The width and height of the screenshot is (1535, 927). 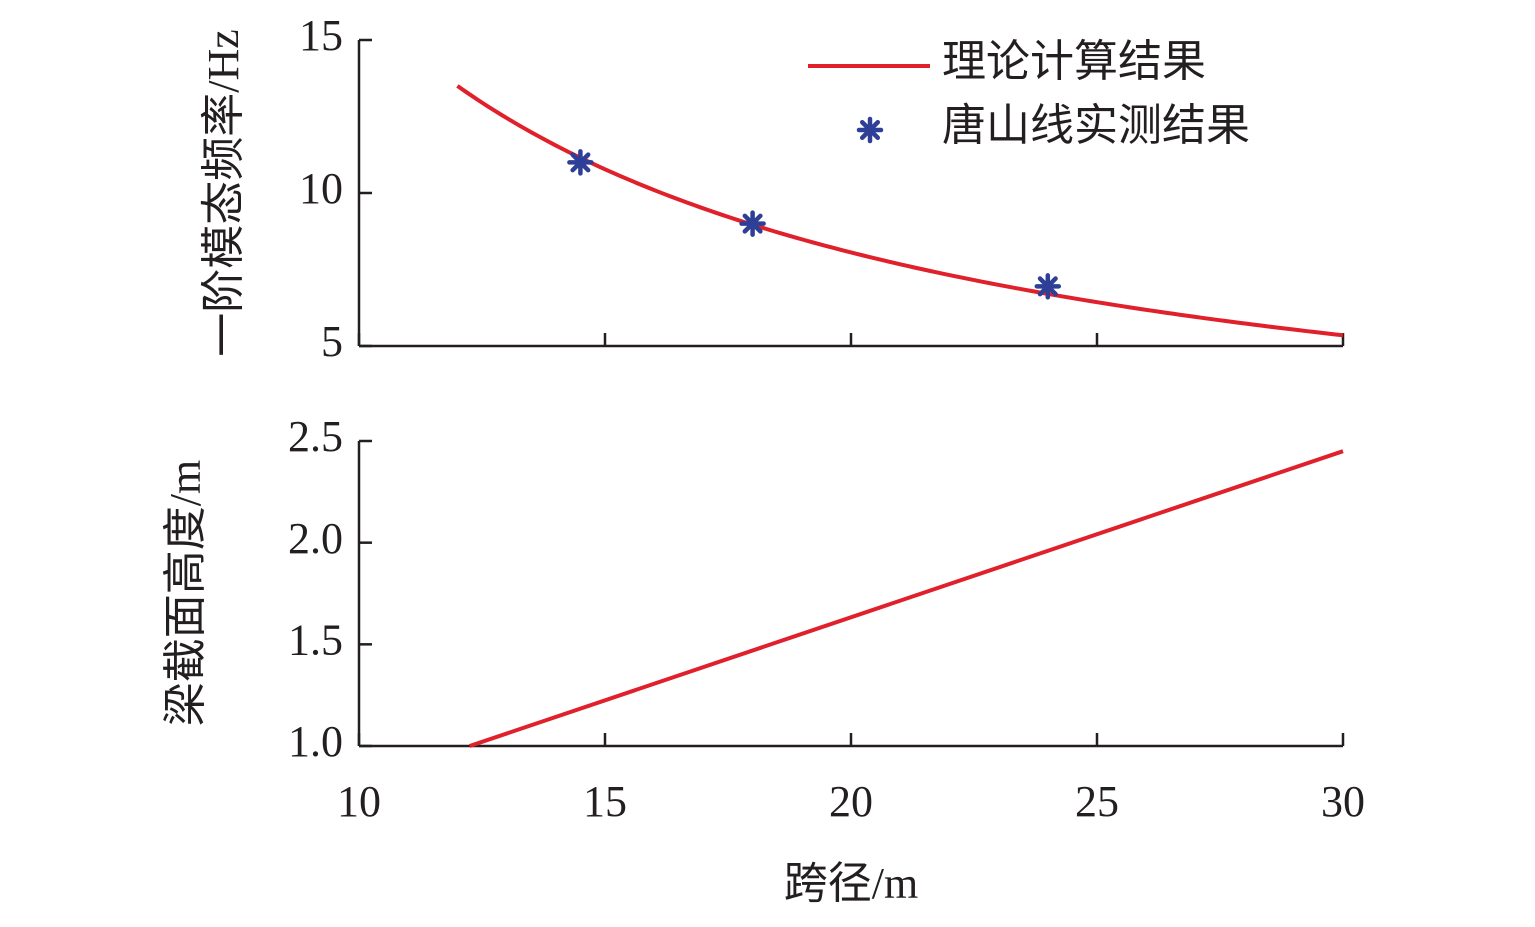 I want to click on x-tick-label: 30, so click(x=1343, y=801).